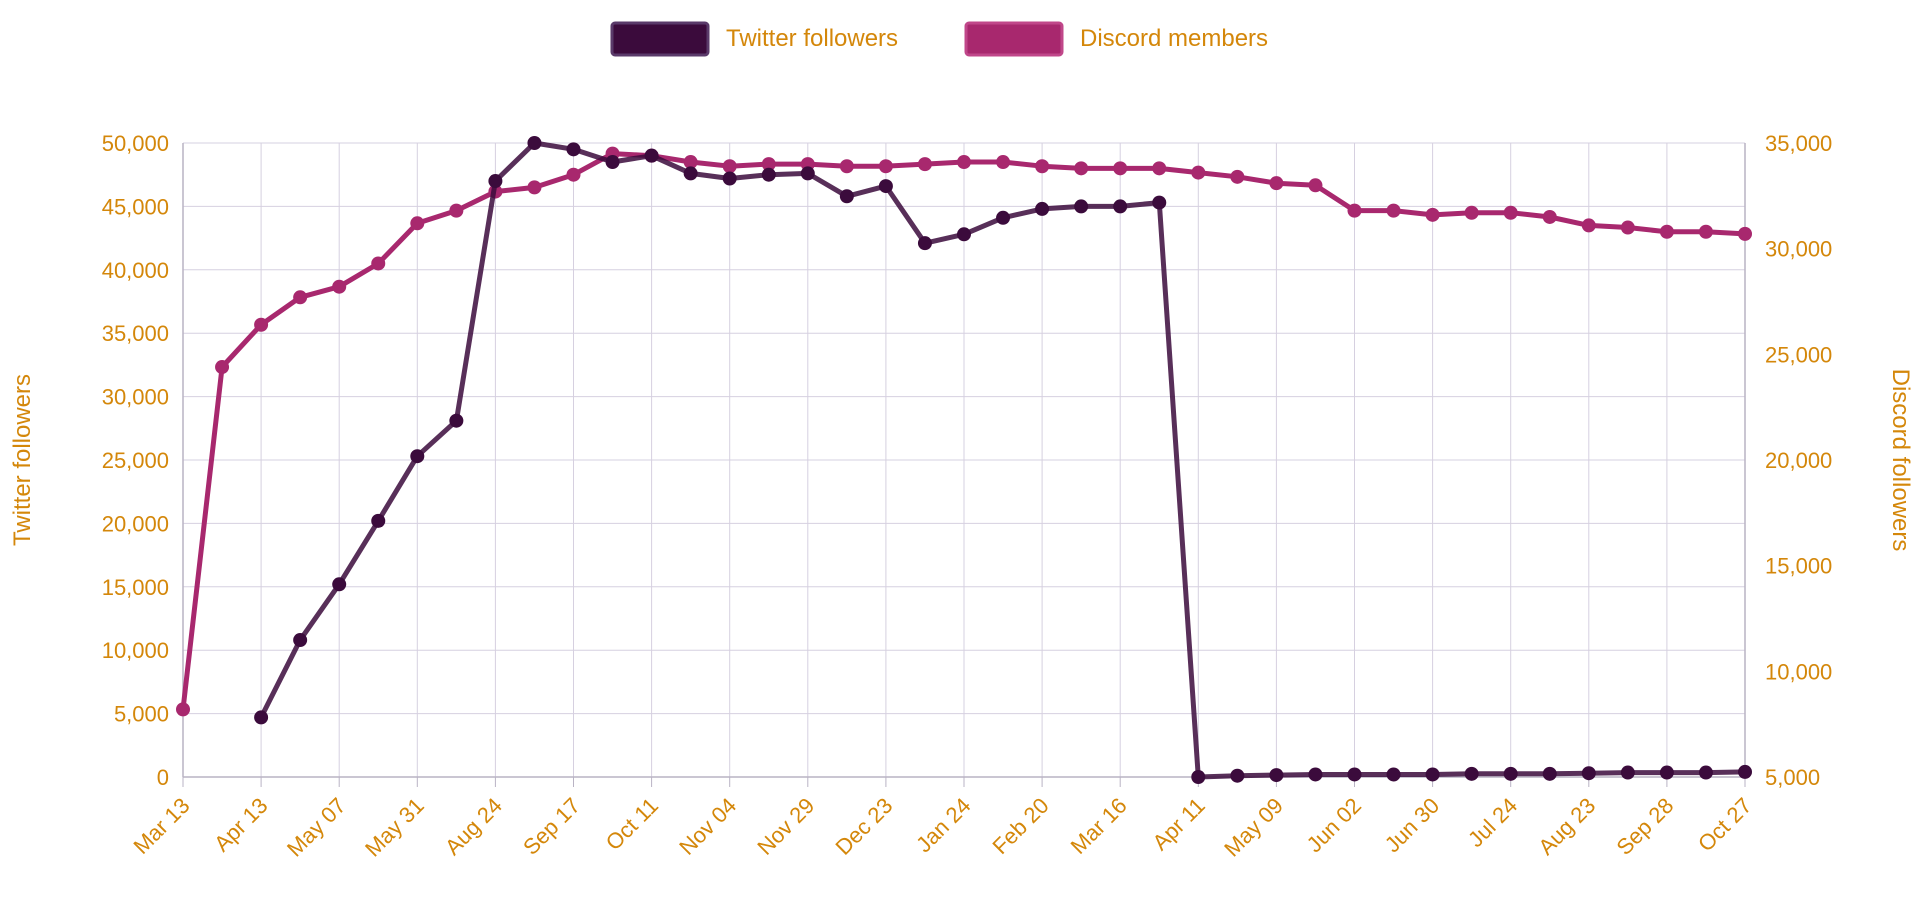 Image resolution: width=1920 pixels, height=908 pixels. I want to click on x-tick-label: Jun 02, so click(1334, 825).